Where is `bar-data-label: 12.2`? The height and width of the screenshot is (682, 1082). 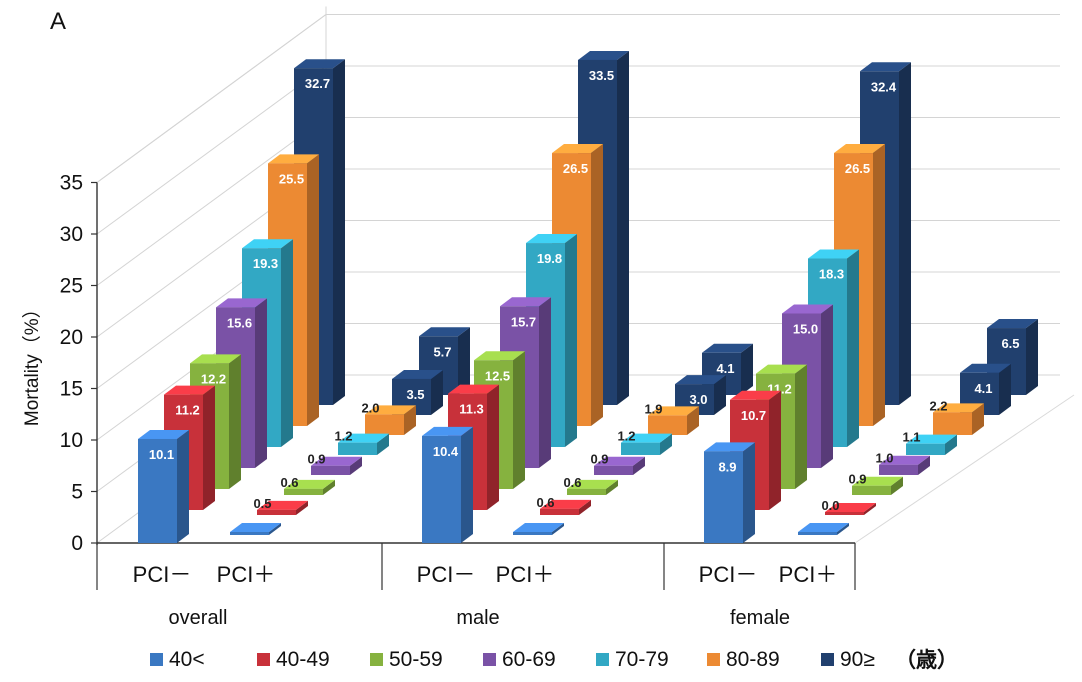 bar-data-label: 12.2 is located at coordinates (213, 378).